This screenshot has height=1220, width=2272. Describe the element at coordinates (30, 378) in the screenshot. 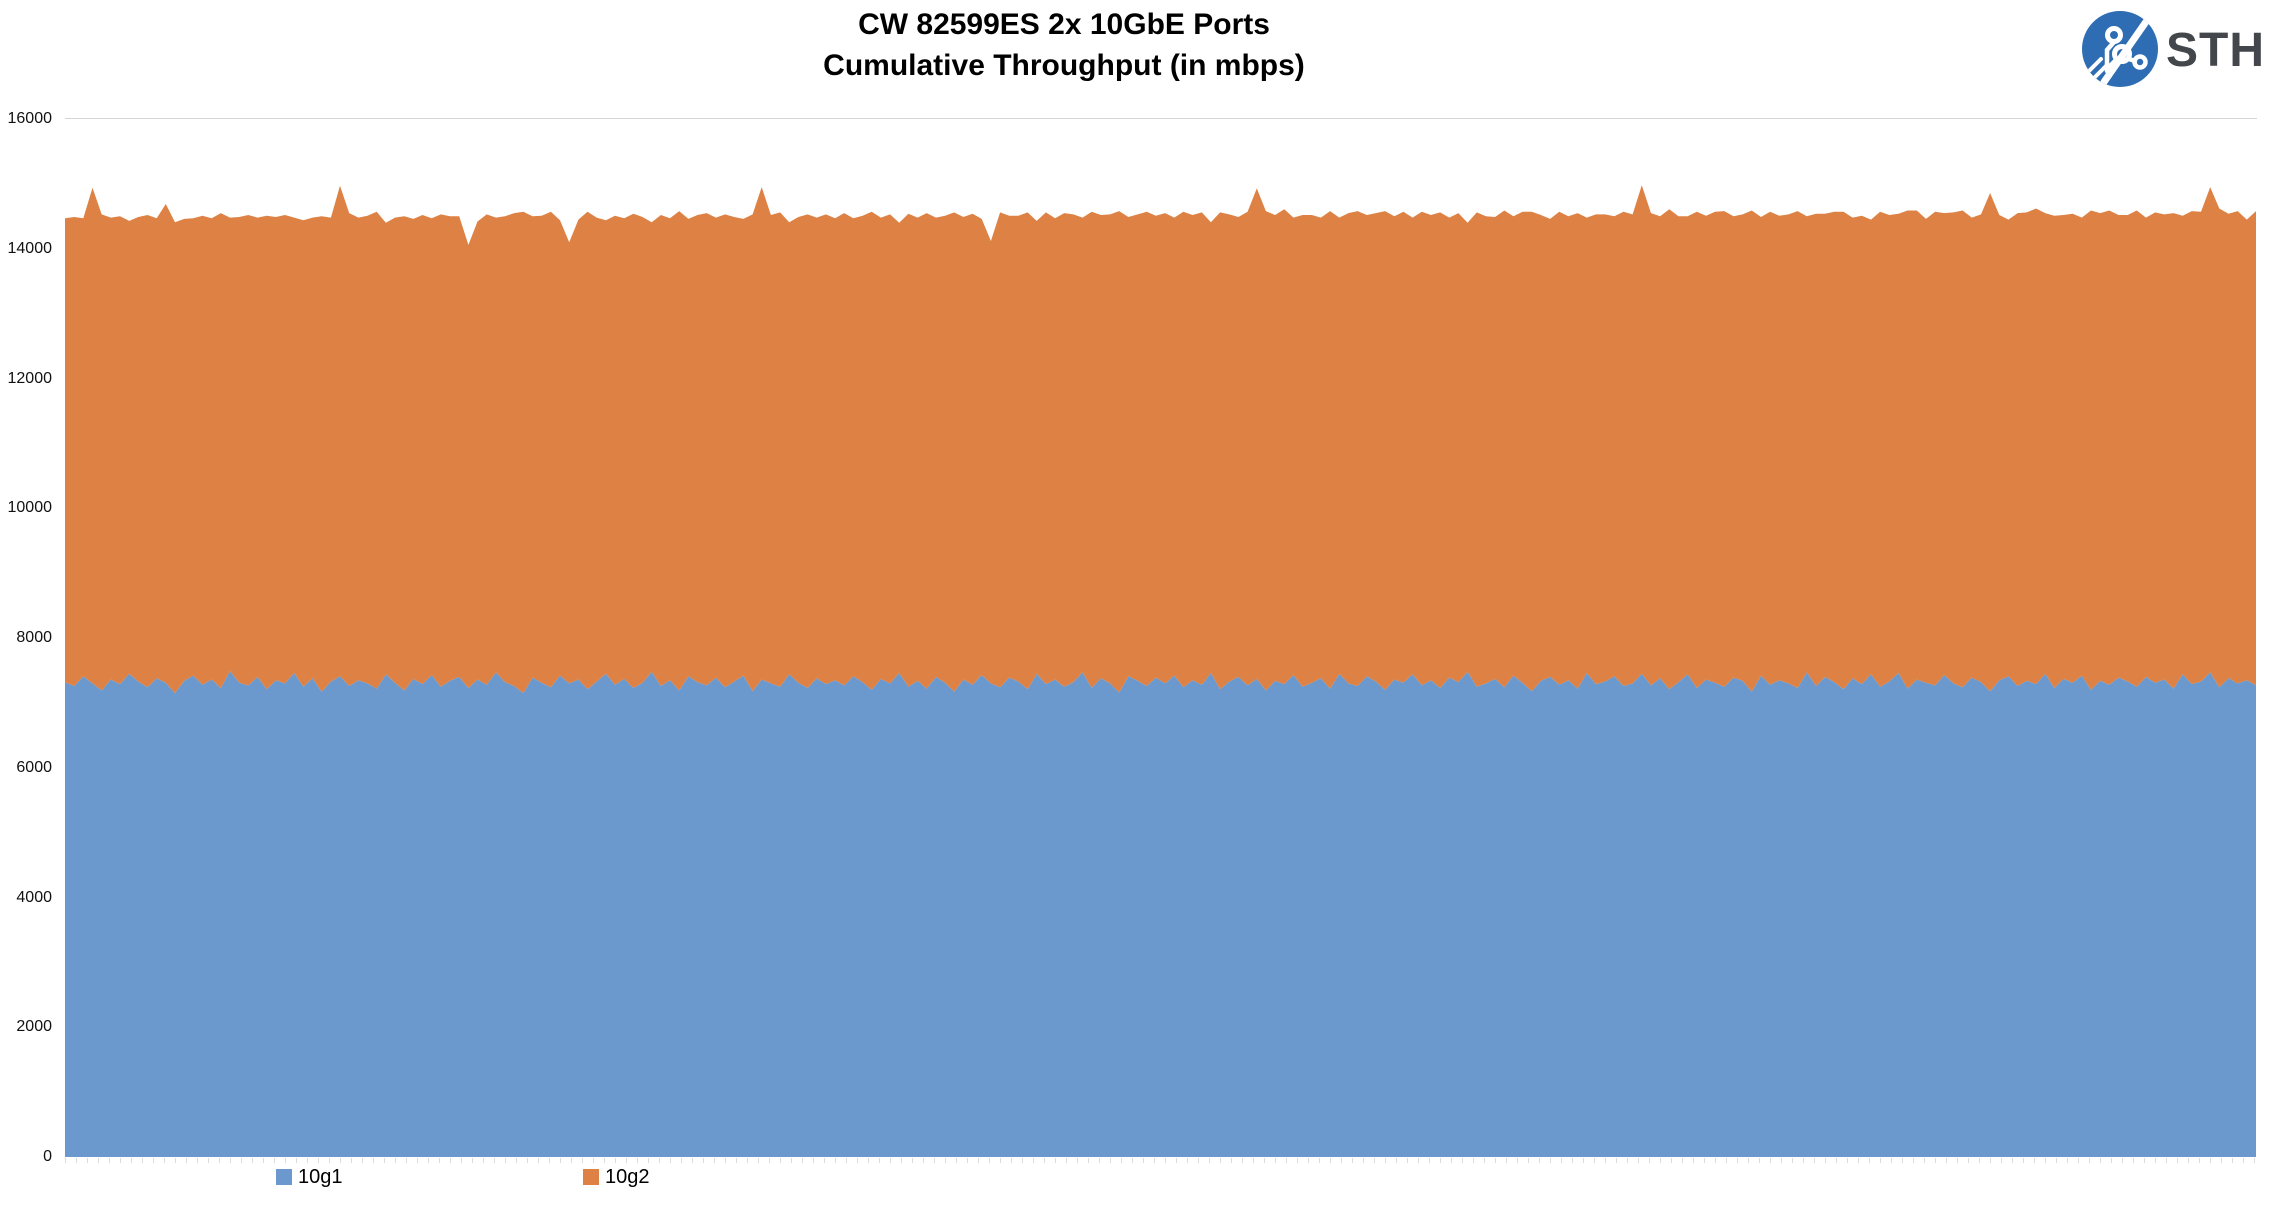

I see `y-axis-label: 12000` at that location.